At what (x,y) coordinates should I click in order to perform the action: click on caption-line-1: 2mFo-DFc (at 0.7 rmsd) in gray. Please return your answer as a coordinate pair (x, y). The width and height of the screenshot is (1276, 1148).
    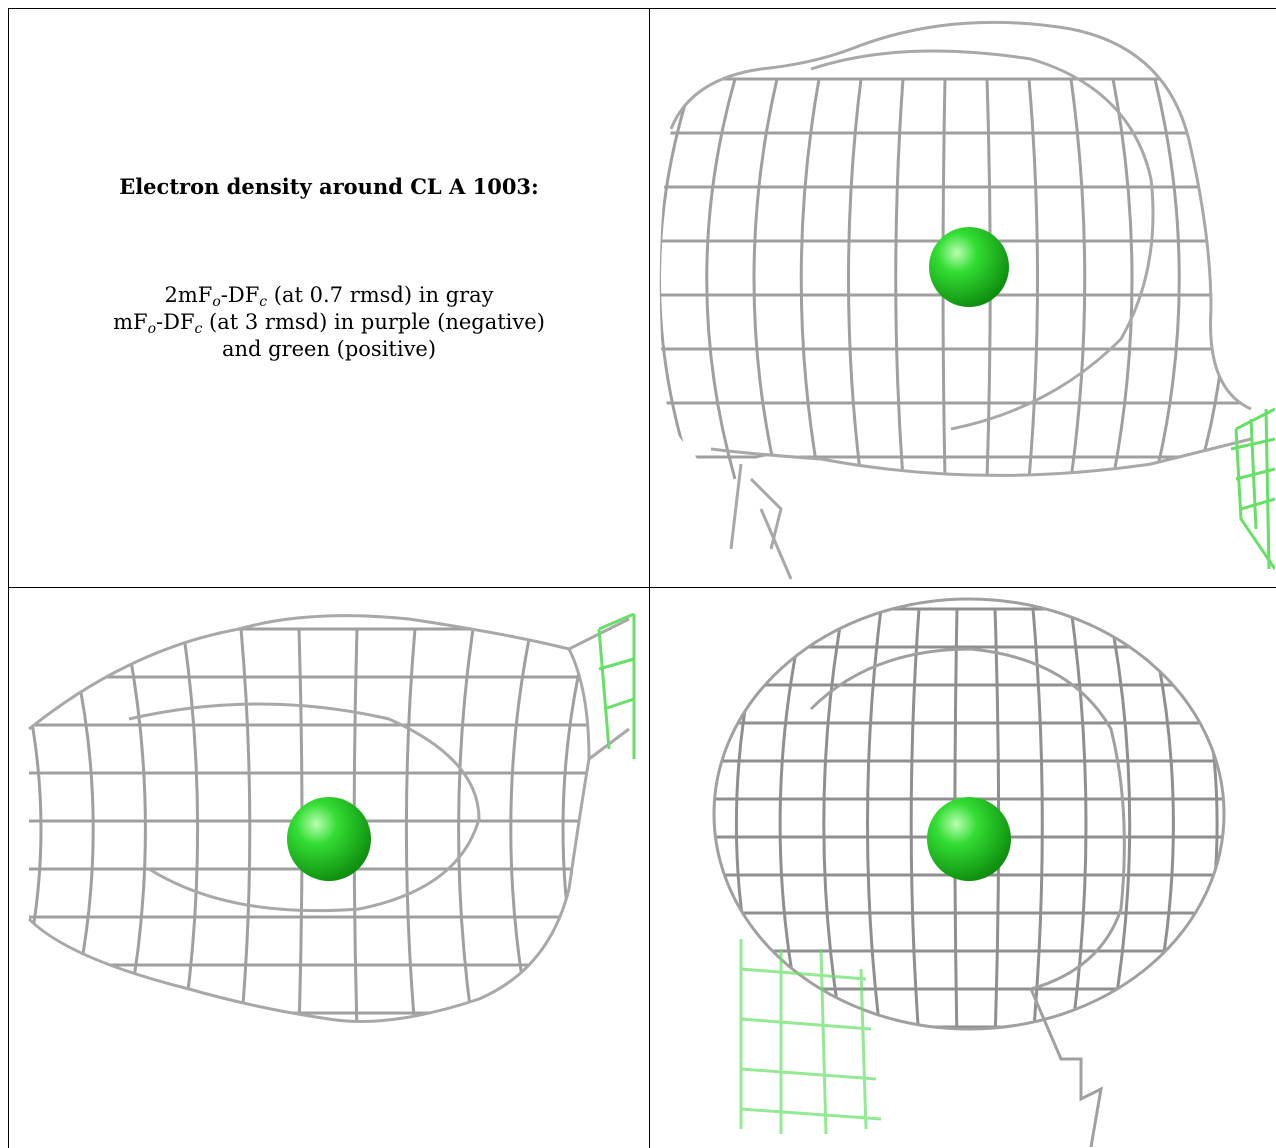
    Looking at the image, I should click on (329, 296).